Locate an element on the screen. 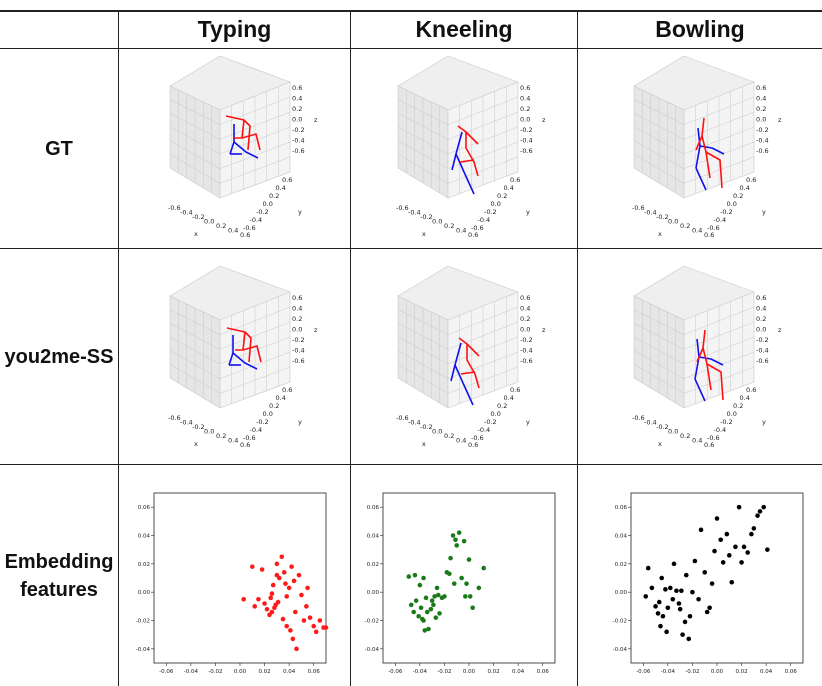 This screenshot has width=822, height=686. pose-z-tick-label: 0.4 is located at coordinates (525, 309).